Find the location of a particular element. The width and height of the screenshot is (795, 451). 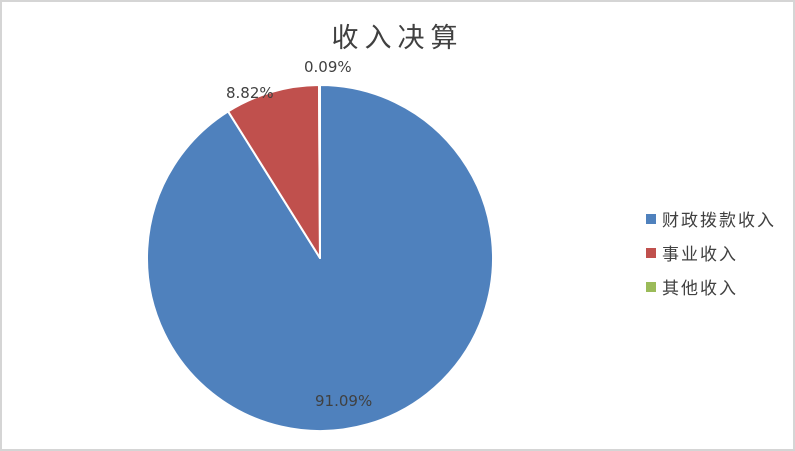

legend-label-fiscal-appropriation: 财政拨款收入 is located at coordinates (719, 221).